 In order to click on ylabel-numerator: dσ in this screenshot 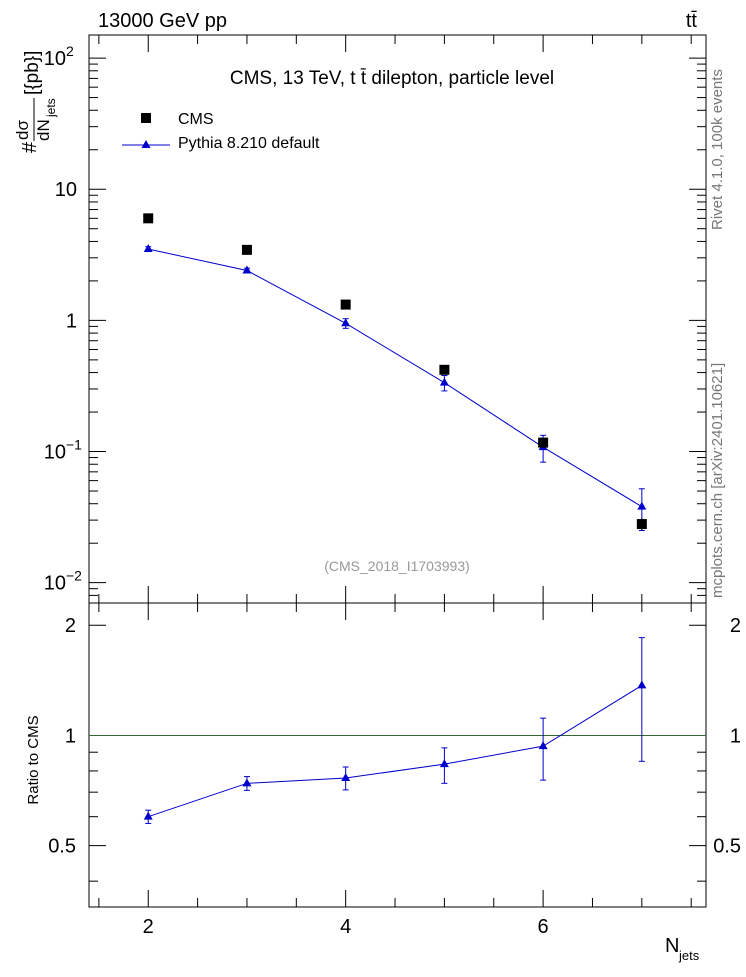, I will do `click(22, 130)`.